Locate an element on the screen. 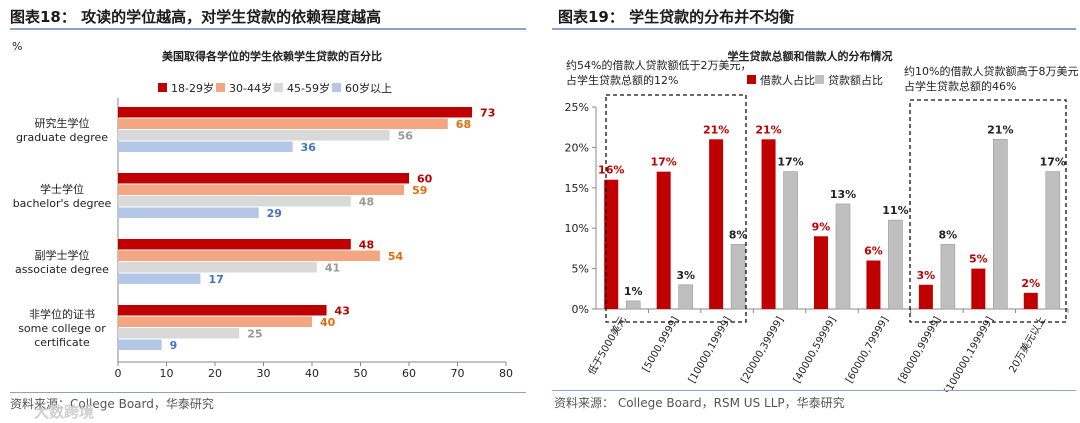 This screenshot has height=423, width=1080. annotation-text: 占学生贷款总额的12% is located at coordinates (622, 80).